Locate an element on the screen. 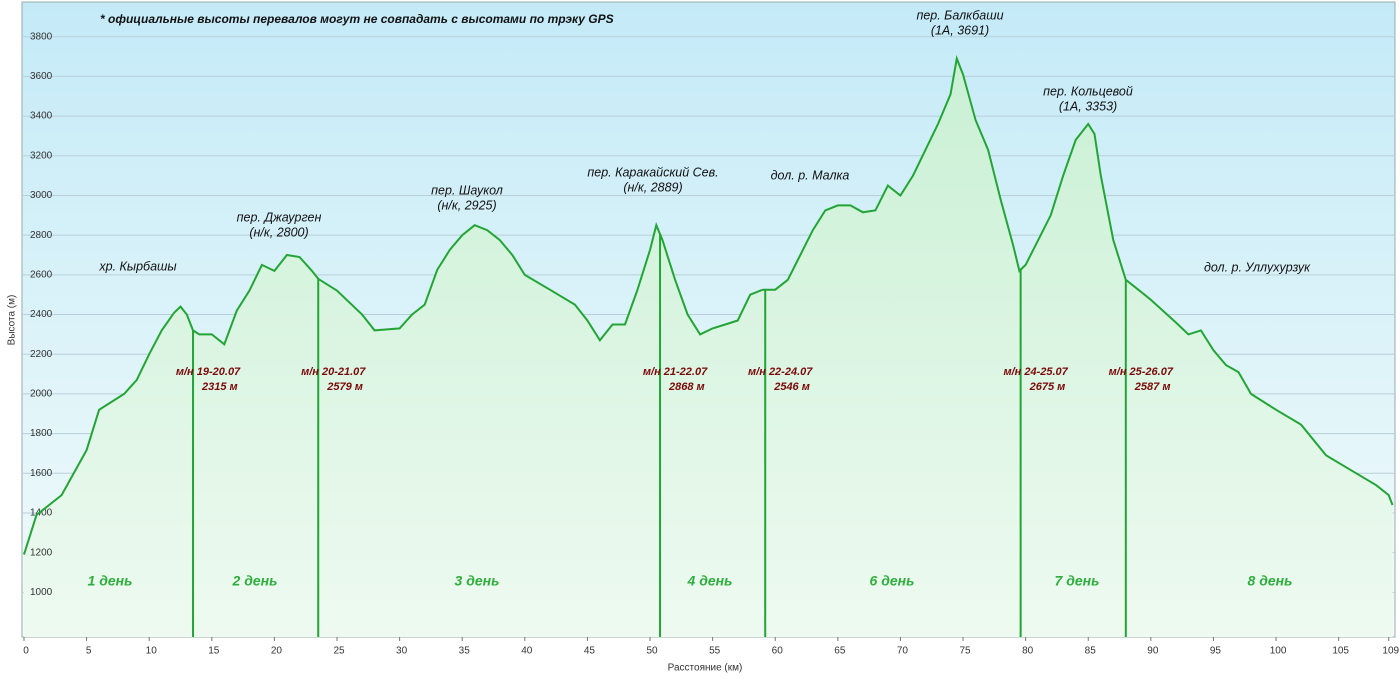 The height and width of the screenshot is (680, 1400). x-tick-label: 109 is located at coordinates (1390, 651).